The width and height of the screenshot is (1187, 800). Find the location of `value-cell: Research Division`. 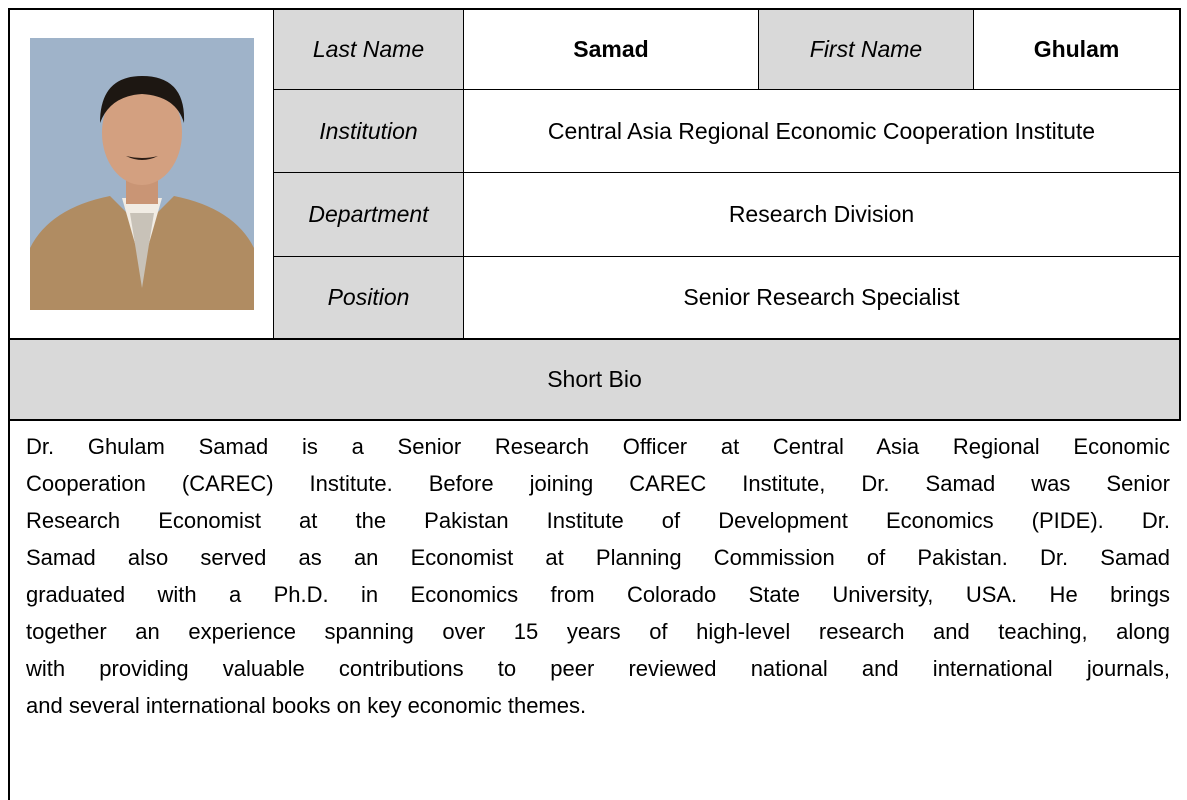

value-cell: Research Division is located at coordinates (822, 214).